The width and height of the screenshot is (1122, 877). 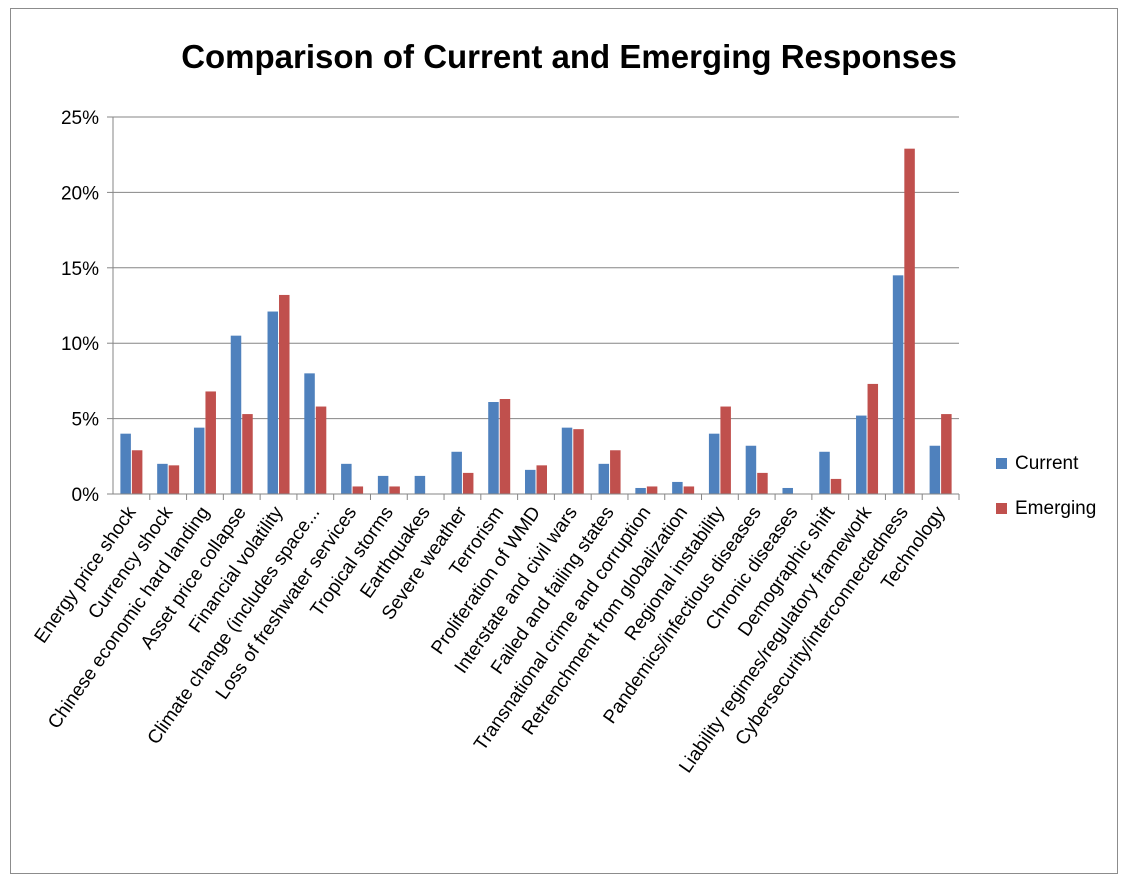 I want to click on legend-swatch-current, so click(x=1001, y=463).